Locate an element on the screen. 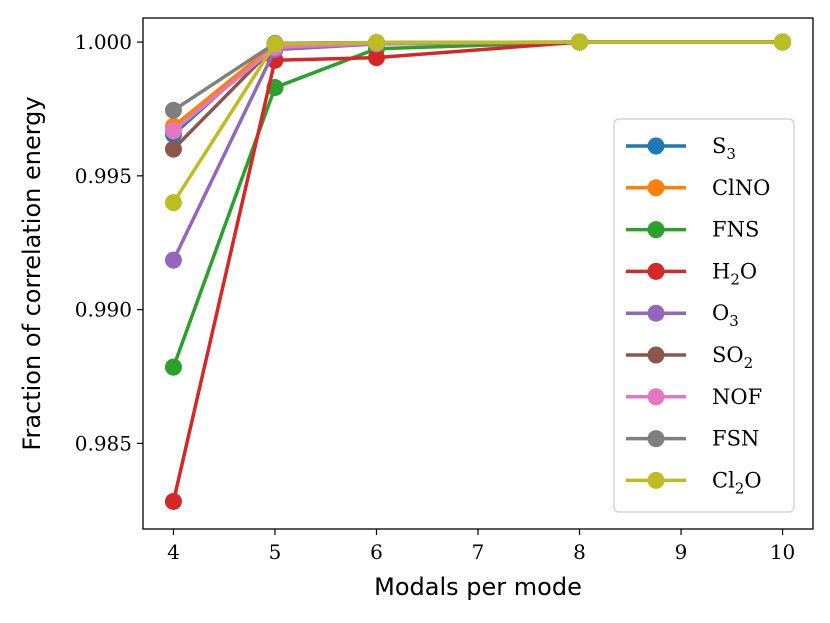 This screenshot has height=623, width=830. legend-label-SO2: SO2 is located at coordinates (732, 357).